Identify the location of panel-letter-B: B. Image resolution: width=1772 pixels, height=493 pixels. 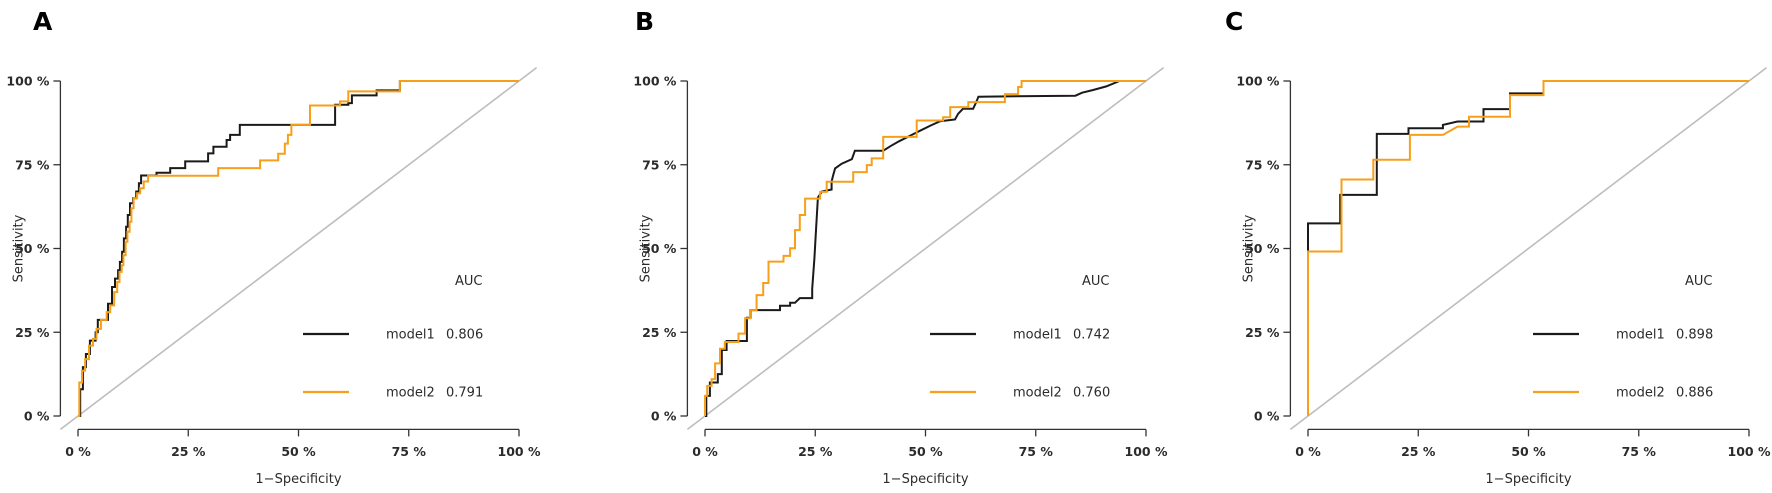
(644, 21).